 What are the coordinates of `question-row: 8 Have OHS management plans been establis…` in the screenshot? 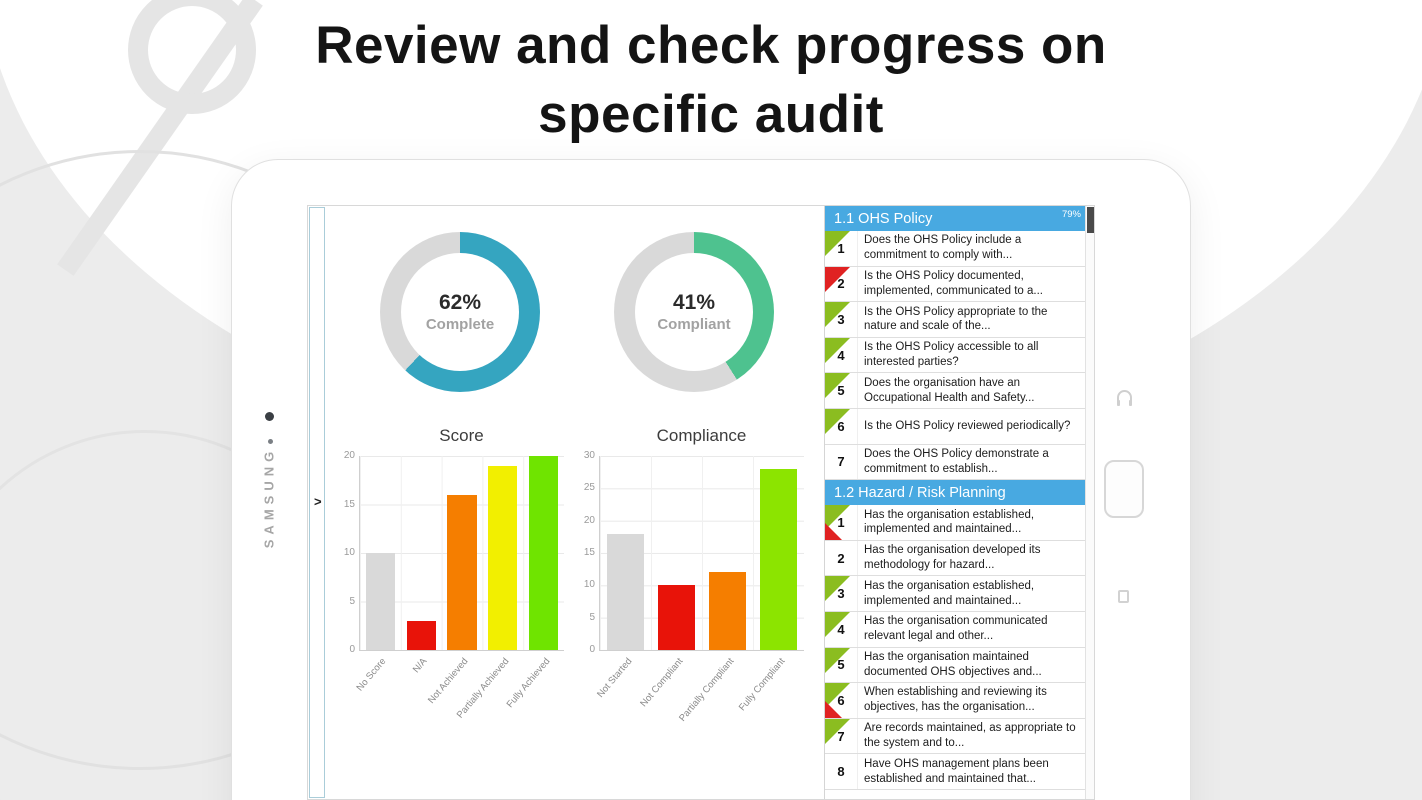 It's located at (955, 772).